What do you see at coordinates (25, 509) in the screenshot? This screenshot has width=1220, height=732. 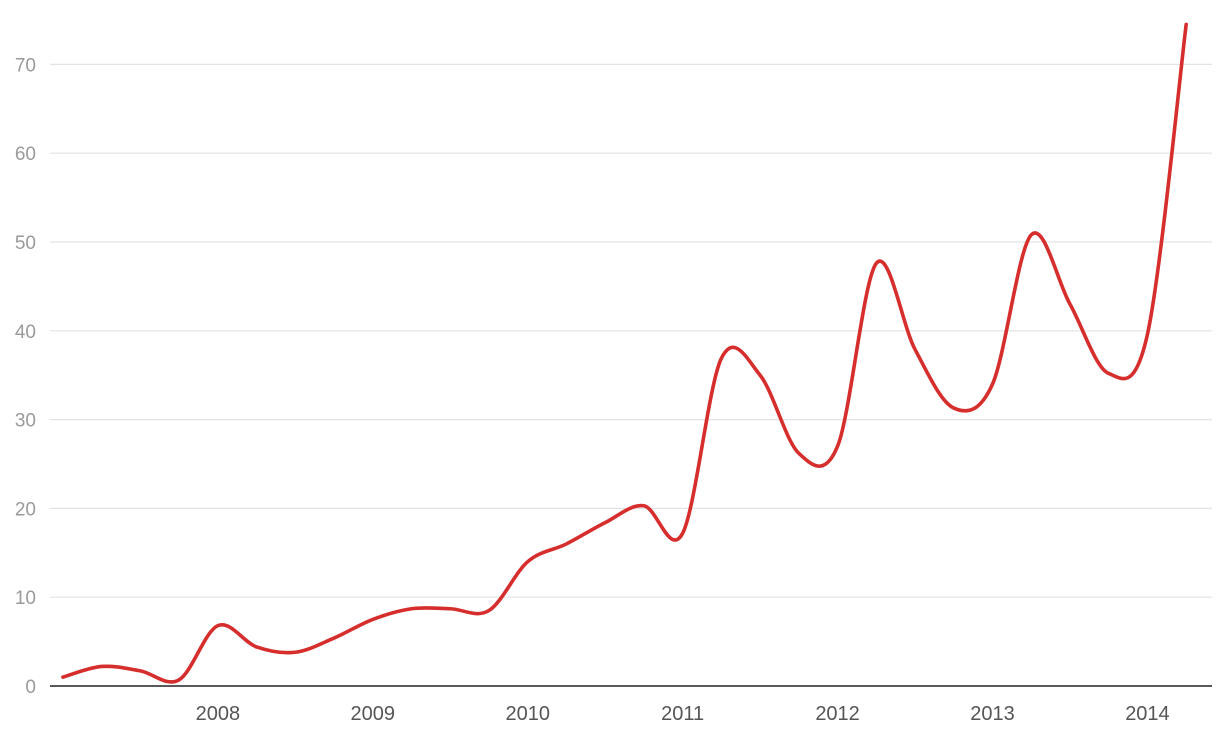 I see `y-tick-label: 20` at bounding box center [25, 509].